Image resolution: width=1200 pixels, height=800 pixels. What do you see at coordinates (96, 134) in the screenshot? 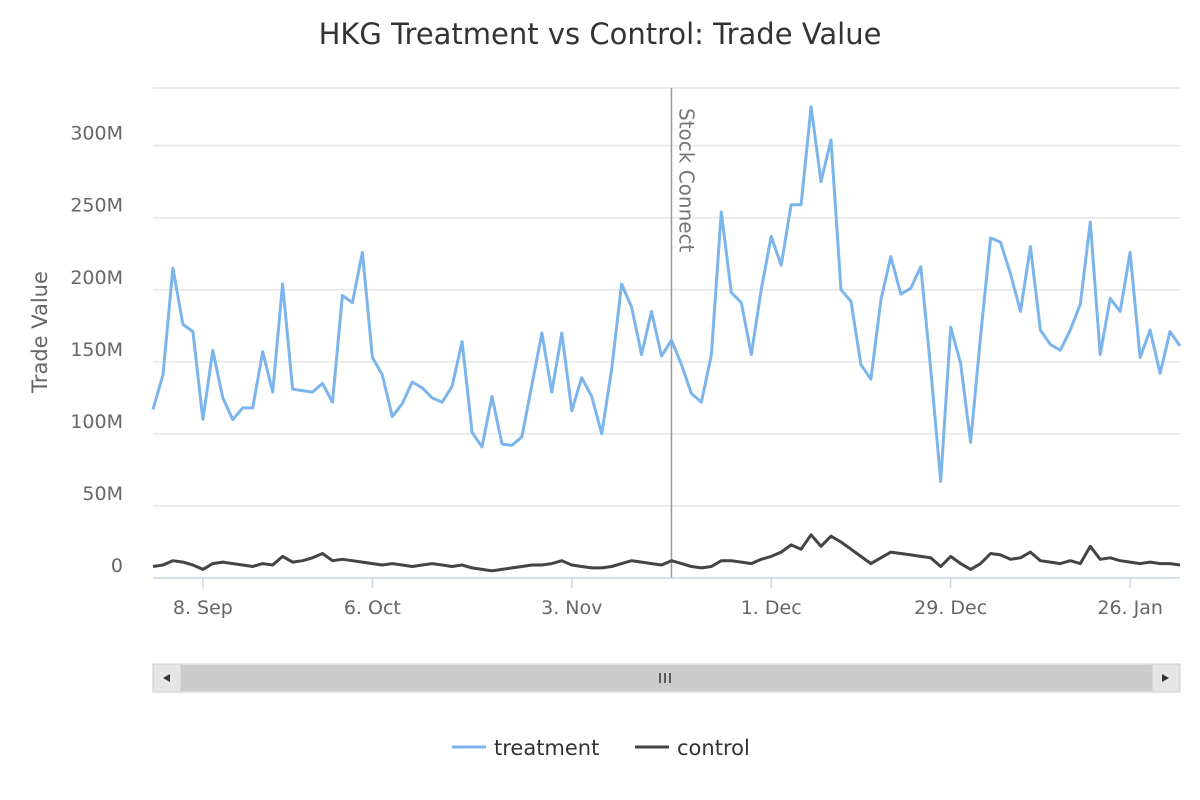
I see `y-tick-label: 300M` at bounding box center [96, 134].